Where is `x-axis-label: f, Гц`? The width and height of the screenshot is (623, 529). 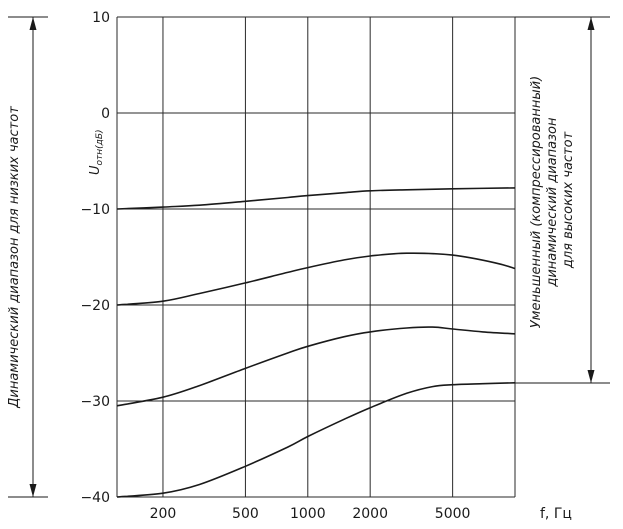
x-axis-label: f, Гц is located at coordinates (556, 514).